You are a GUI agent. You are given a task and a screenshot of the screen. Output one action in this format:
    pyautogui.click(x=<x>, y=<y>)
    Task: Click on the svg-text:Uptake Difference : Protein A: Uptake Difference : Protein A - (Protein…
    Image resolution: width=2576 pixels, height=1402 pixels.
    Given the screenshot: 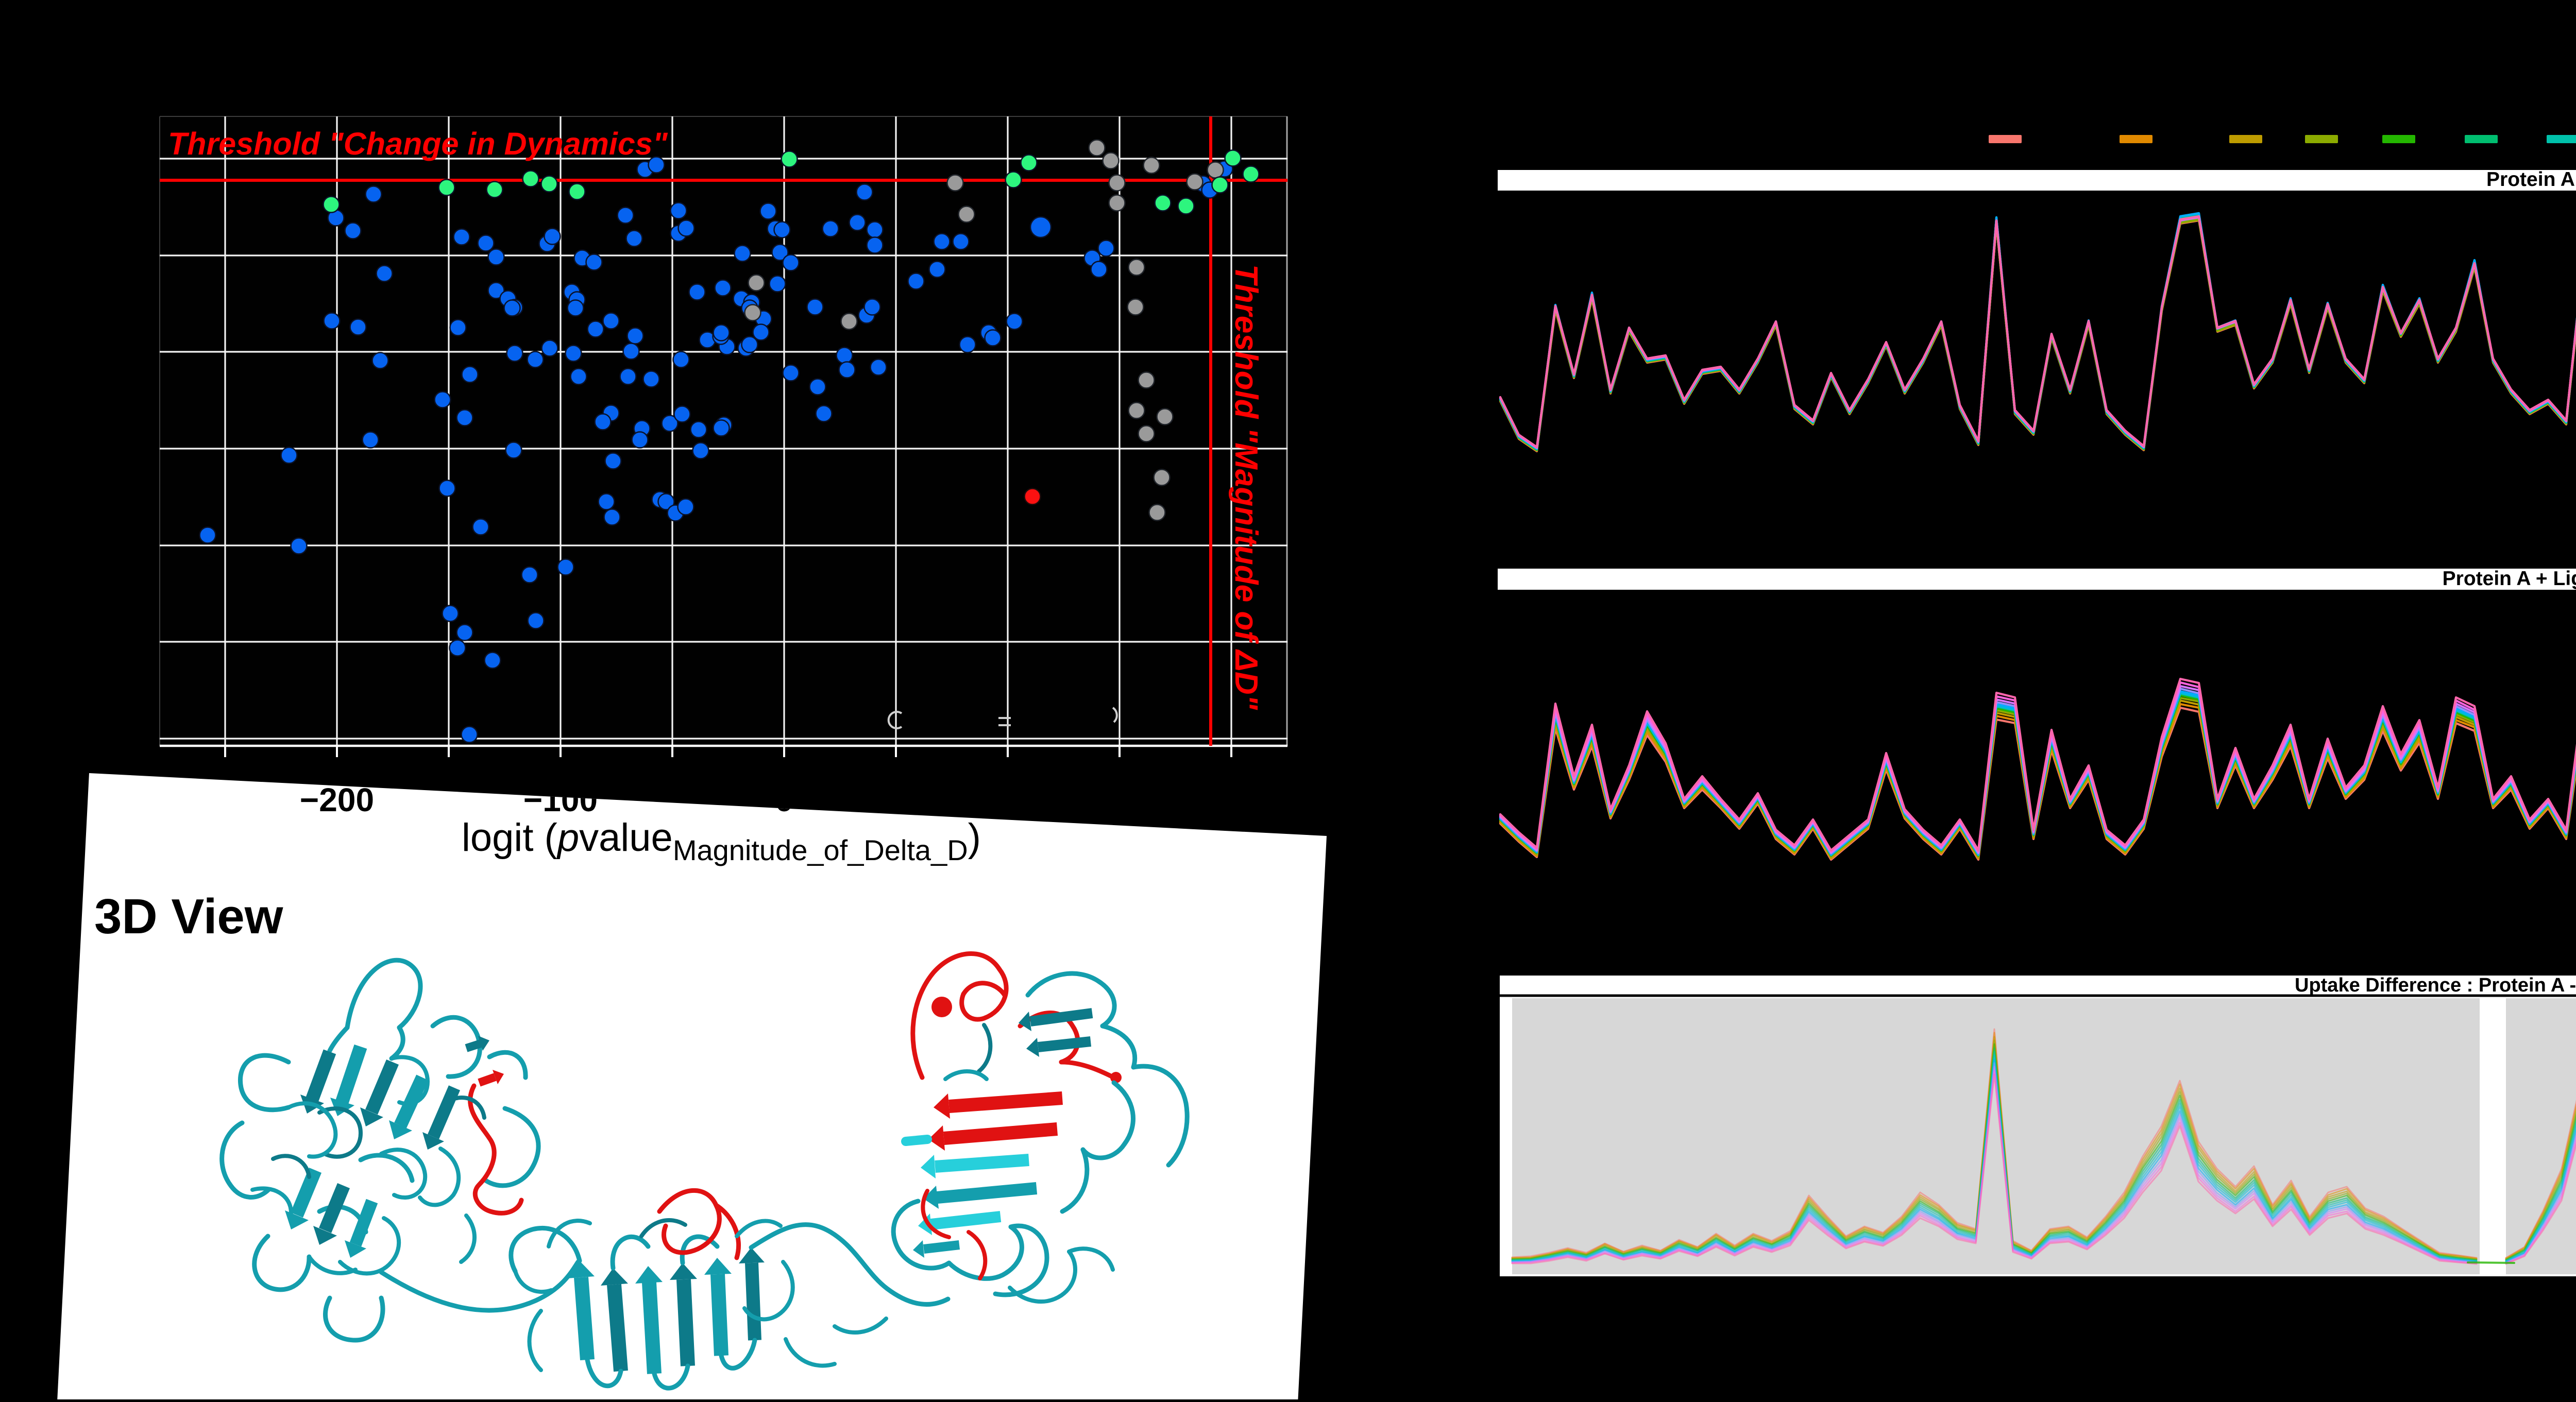 What is the action you would take?
    pyautogui.click(x=2435, y=985)
    